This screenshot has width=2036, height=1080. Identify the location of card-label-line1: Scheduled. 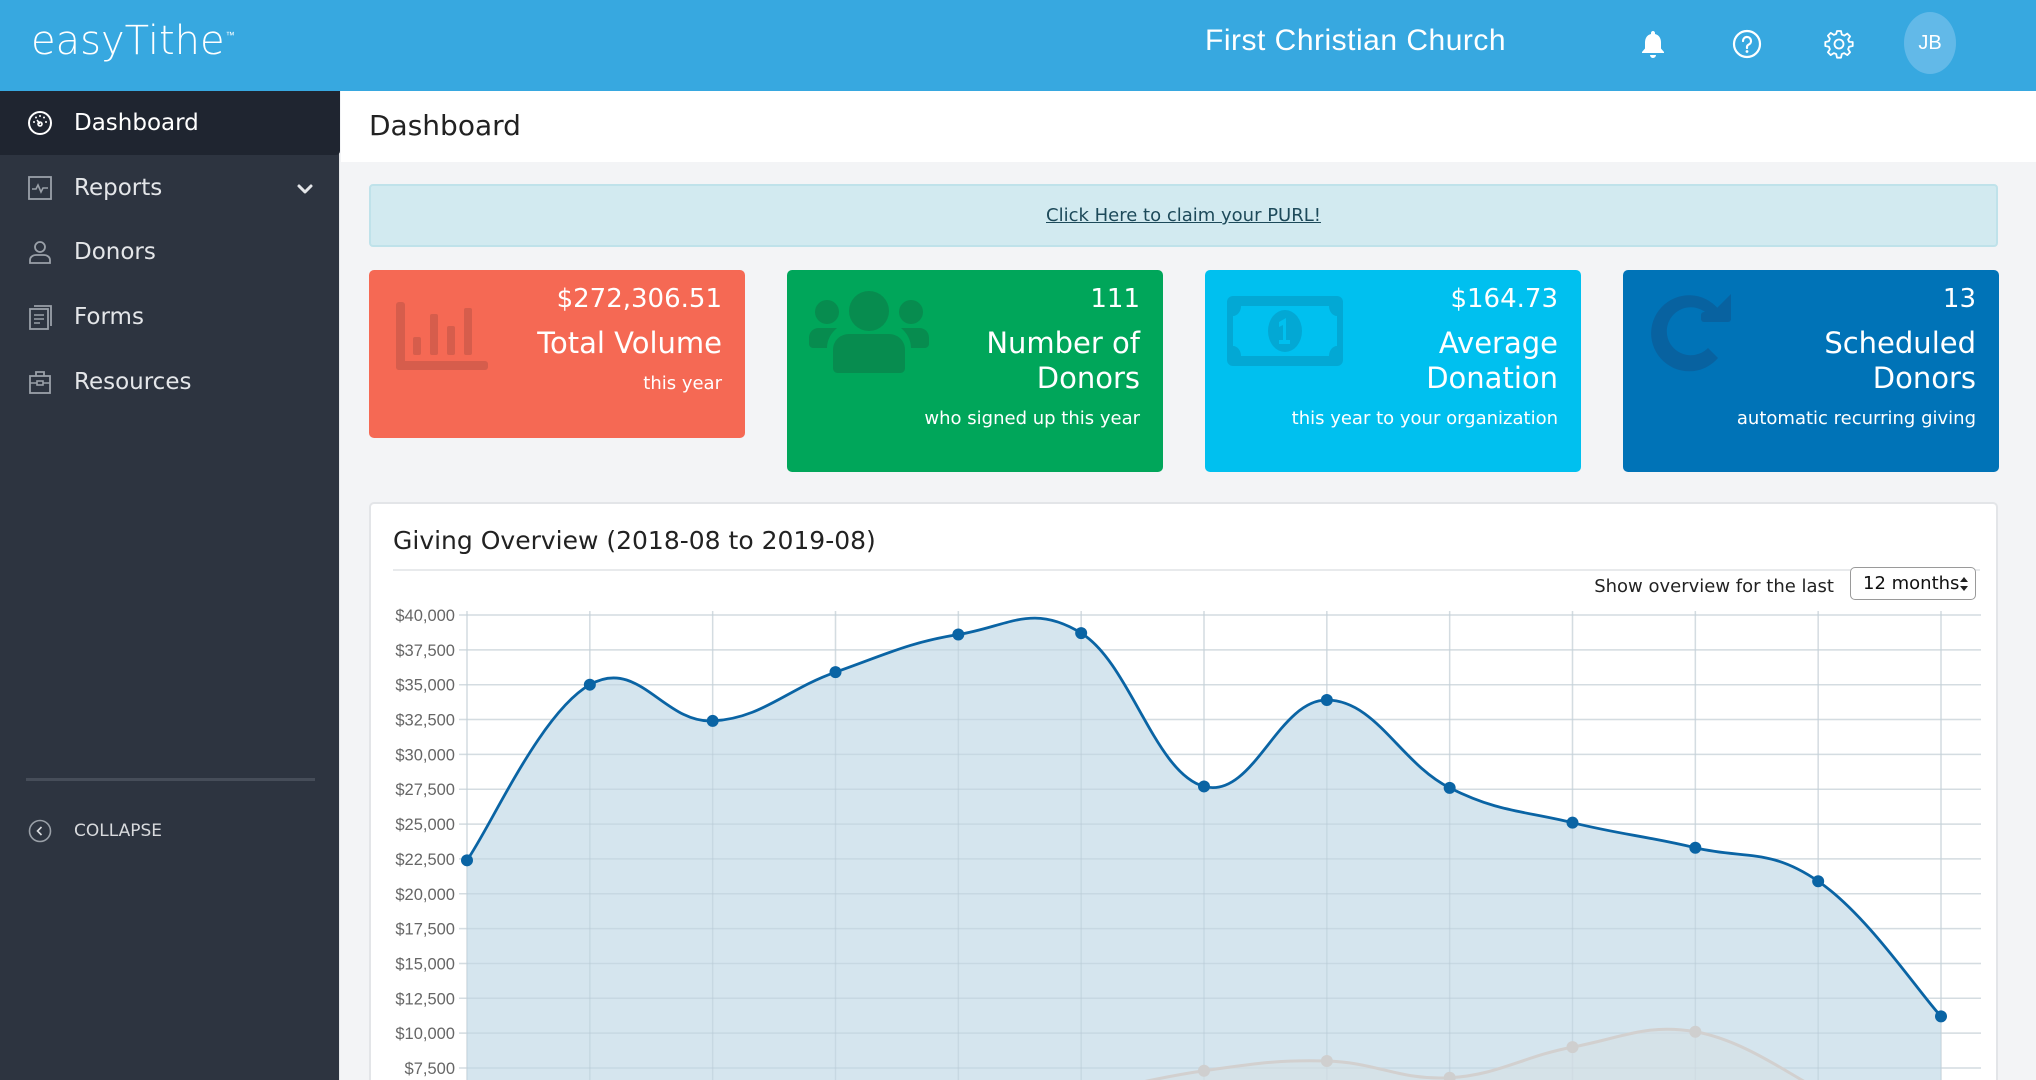
(1900, 343).